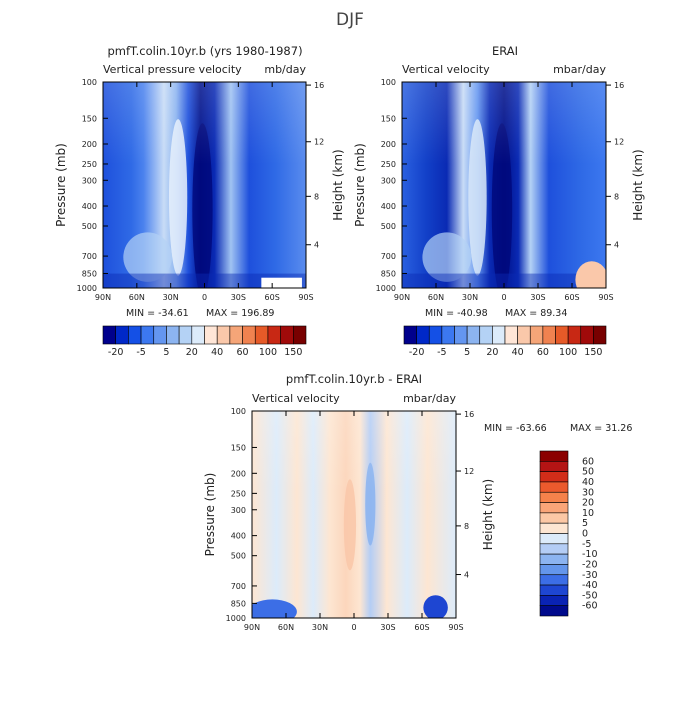 The width and height of the screenshot is (700, 705). Describe the element at coordinates (505, 51) in the screenshot. I see `panel-title: ERAI` at that location.